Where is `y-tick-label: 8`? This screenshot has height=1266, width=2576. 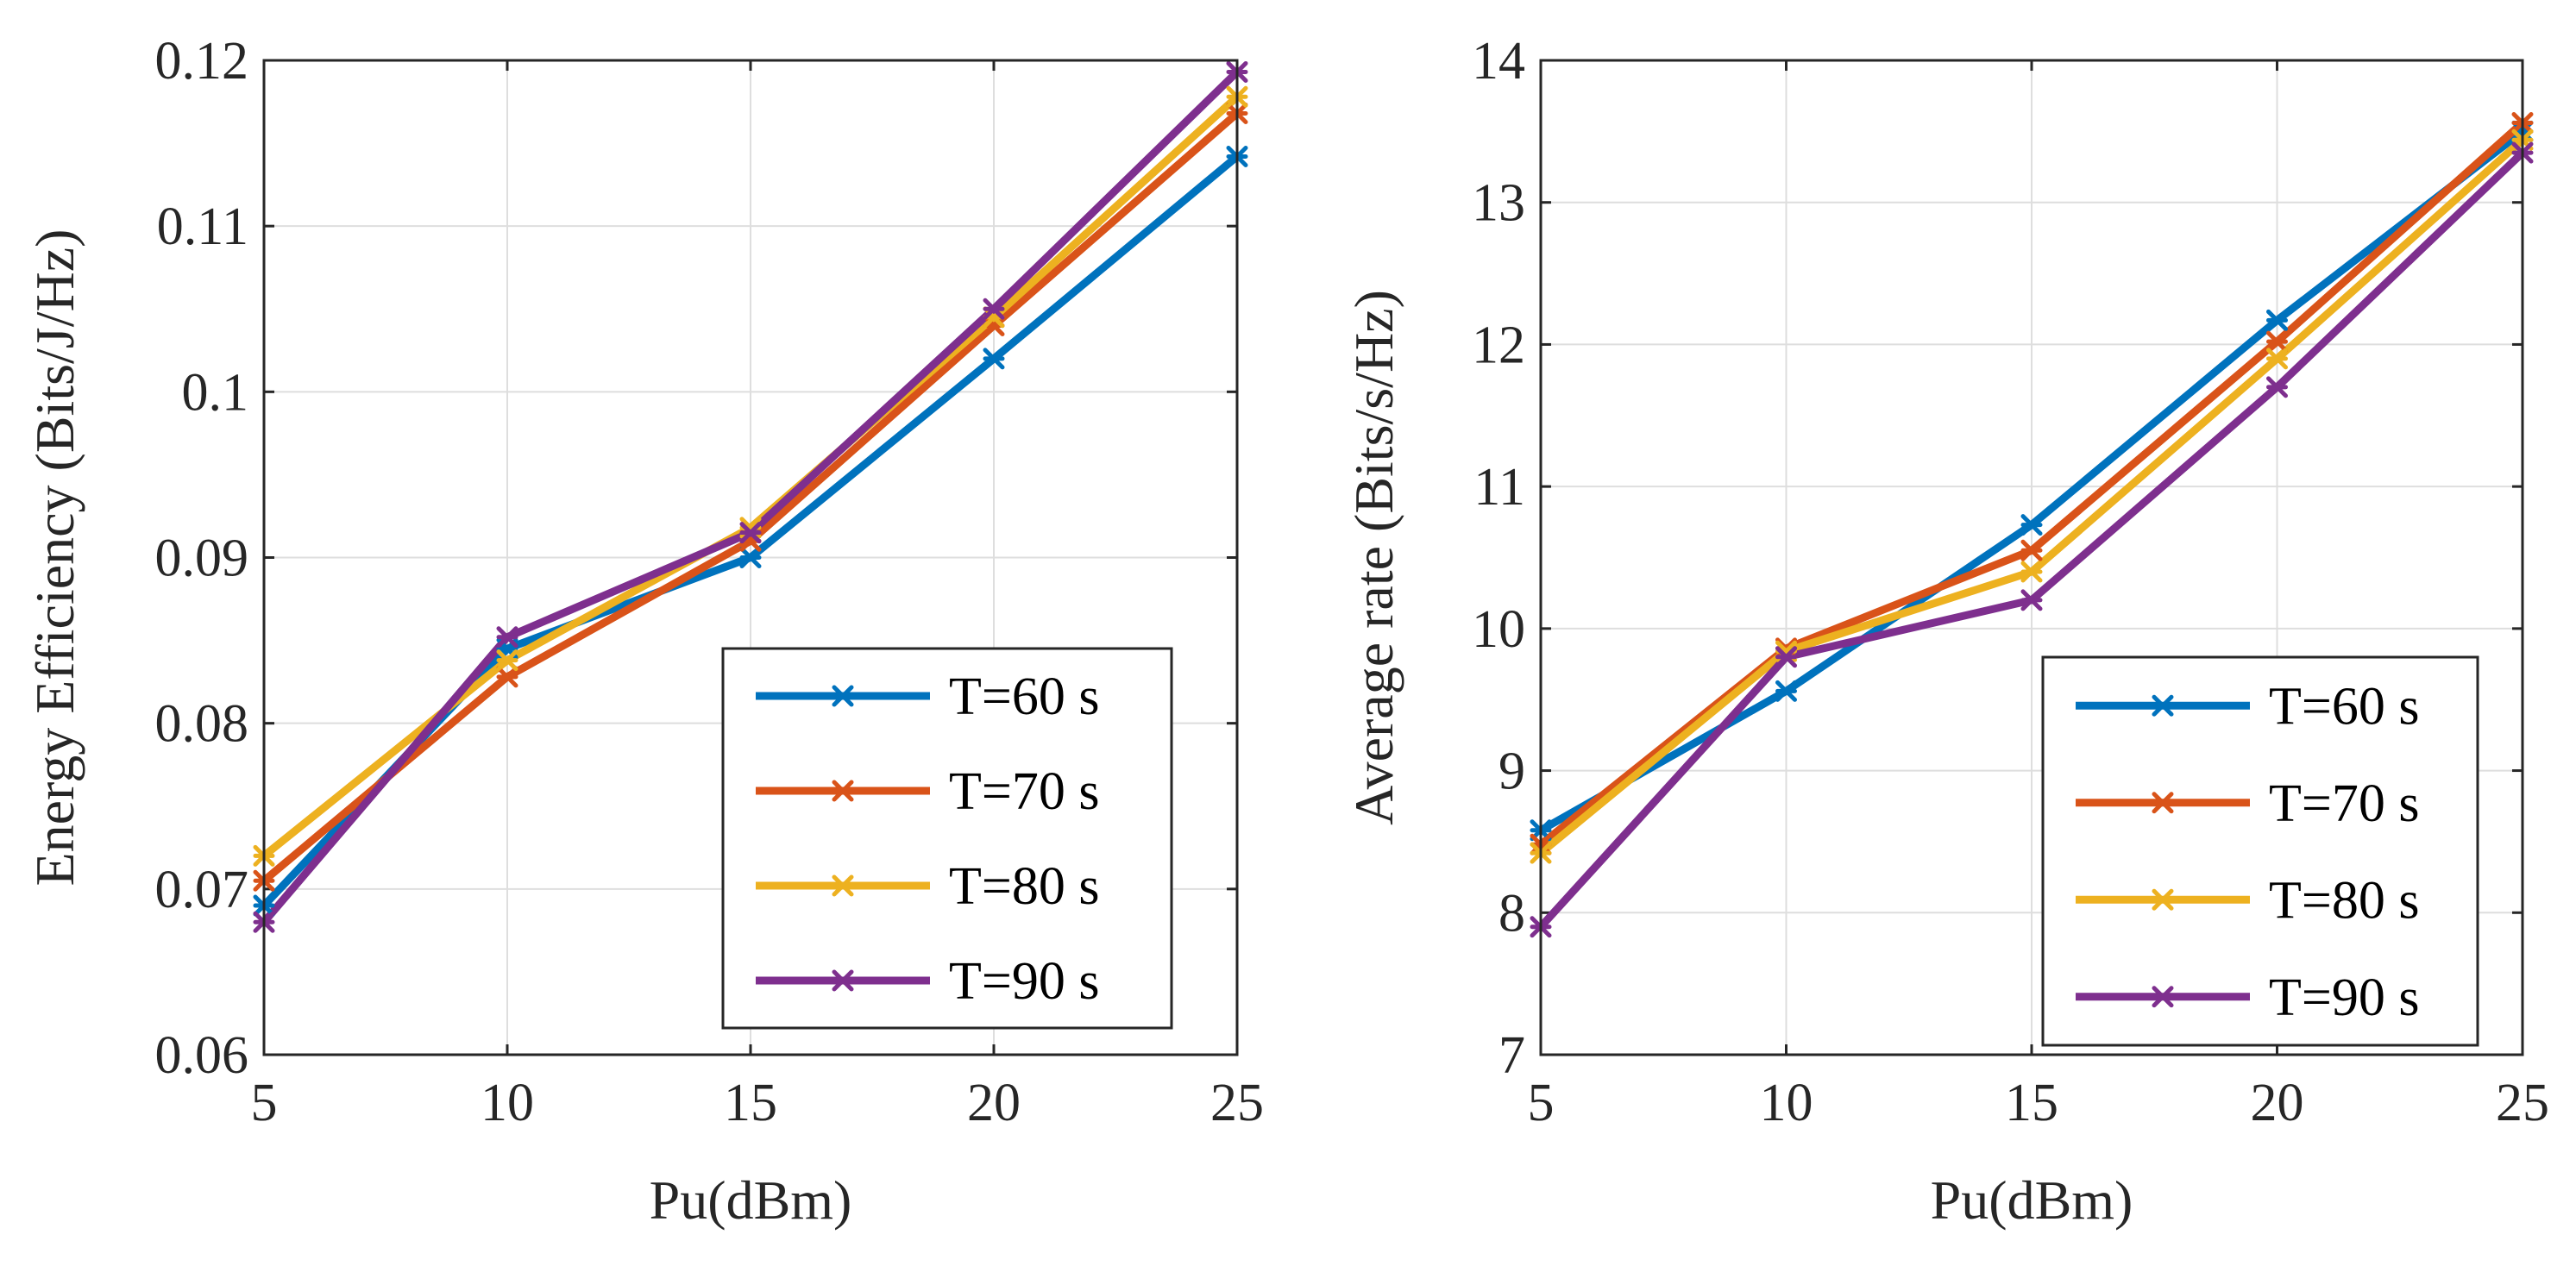 y-tick-label: 8 is located at coordinates (1511, 914).